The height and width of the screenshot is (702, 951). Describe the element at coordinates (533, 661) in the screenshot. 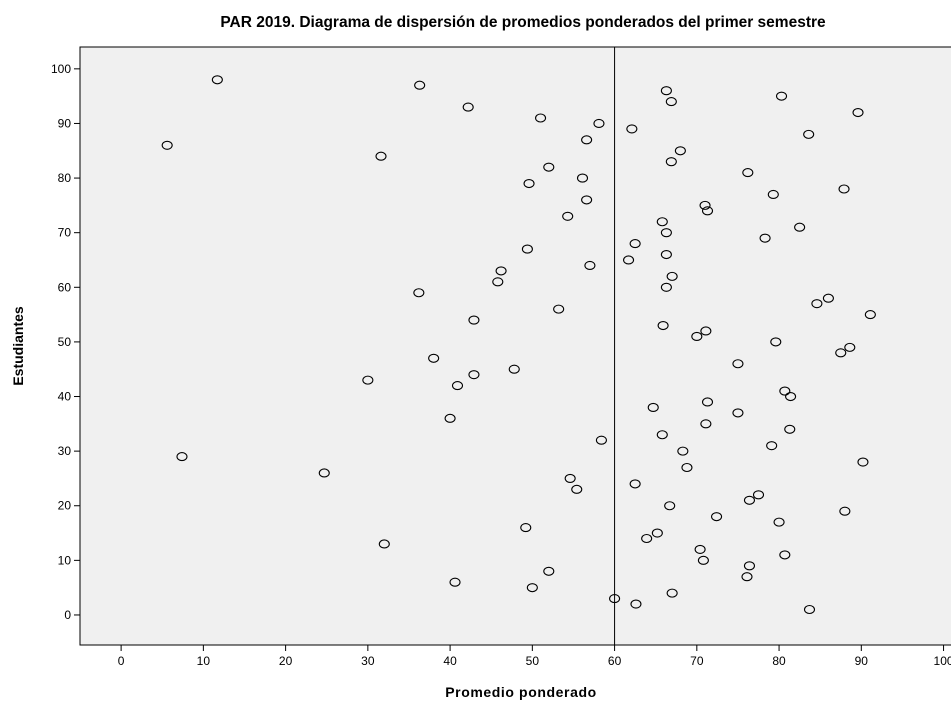

I see `x-tick-label: 50` at that location.